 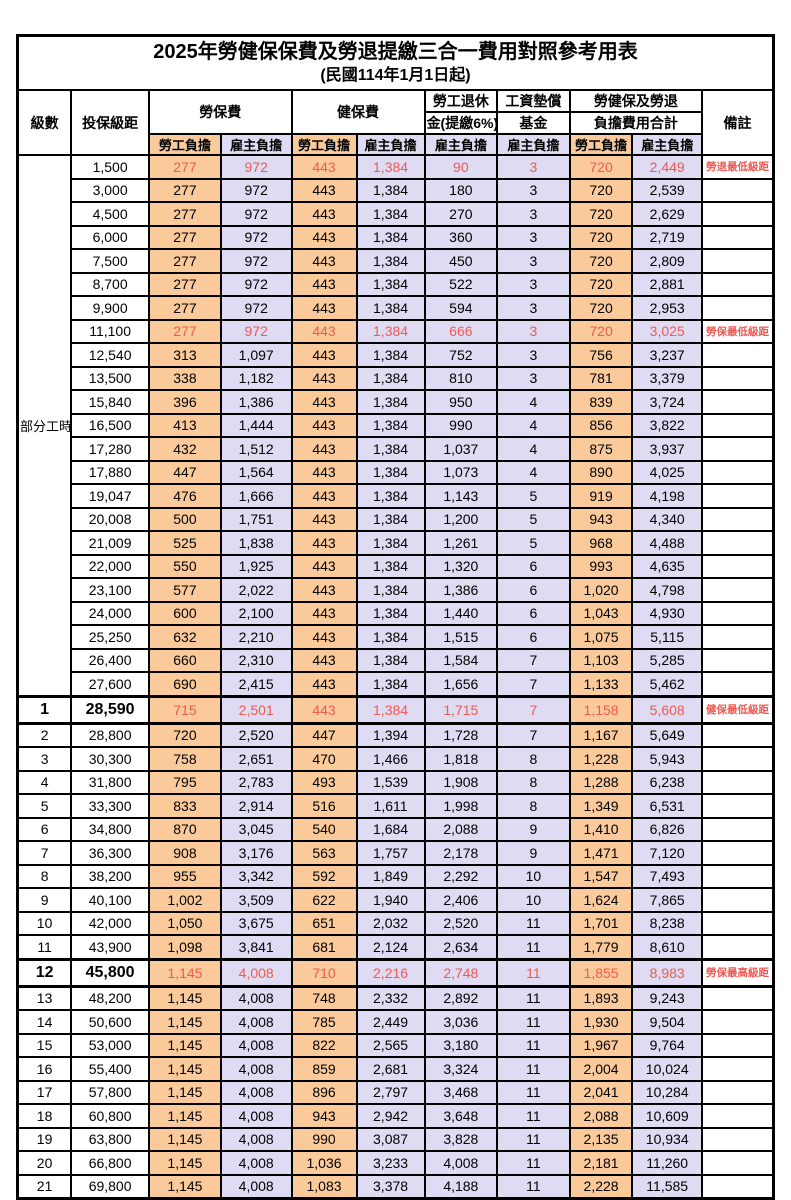 What do you see at coordinates (324, 1139) in the screenshot?
I see `value-cell: 990` at bounding box center [324, 1139].